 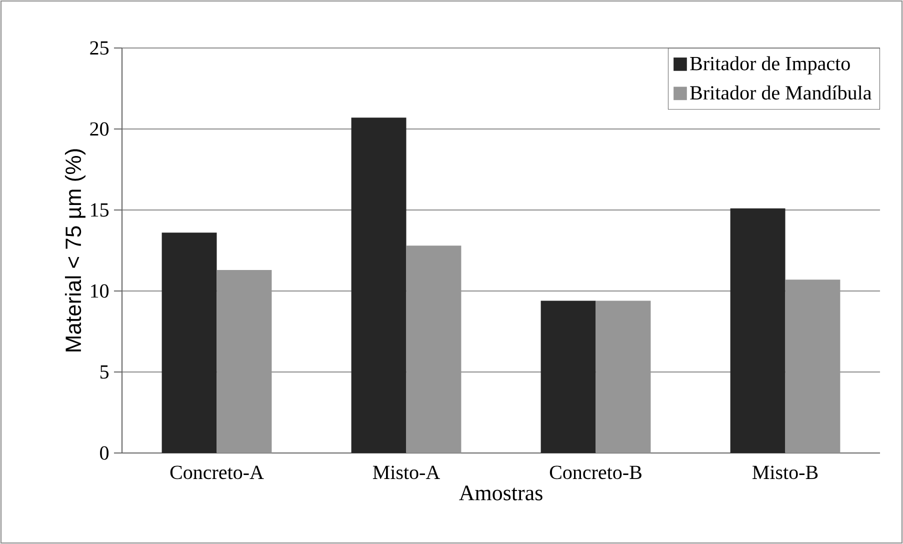 I want to click on y-tick-label: 10, so click(x=100, y=291).